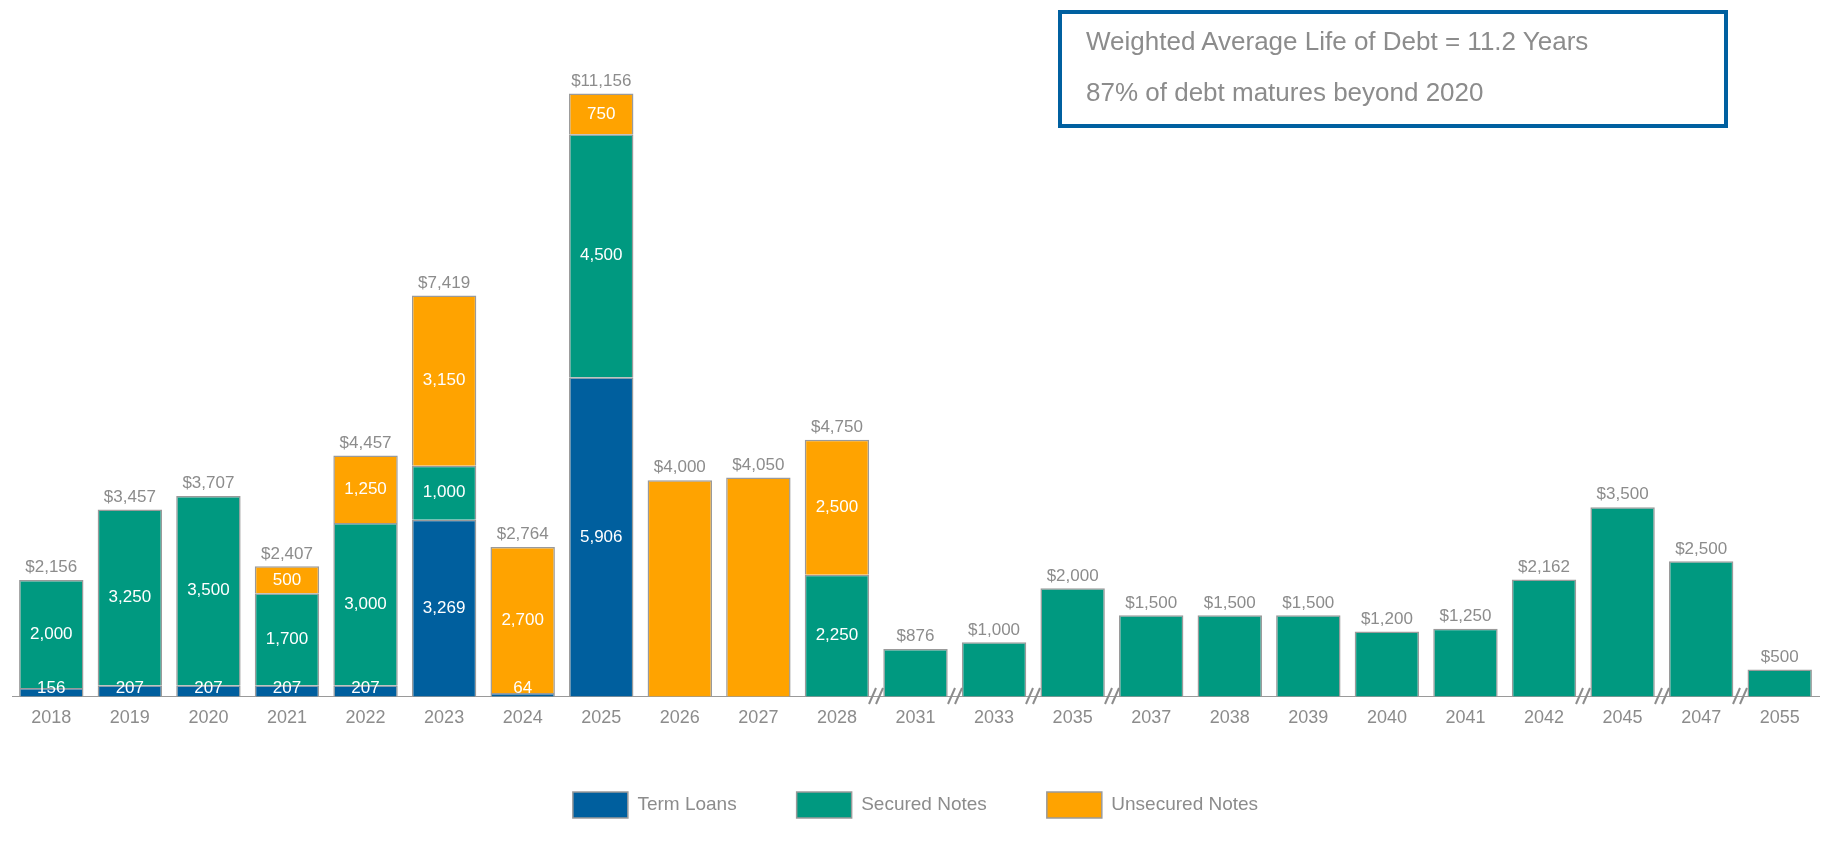  Describe the element at coordinates (1151, 717) in the screenshot. I see `x-tick-label: 2037` at that location.